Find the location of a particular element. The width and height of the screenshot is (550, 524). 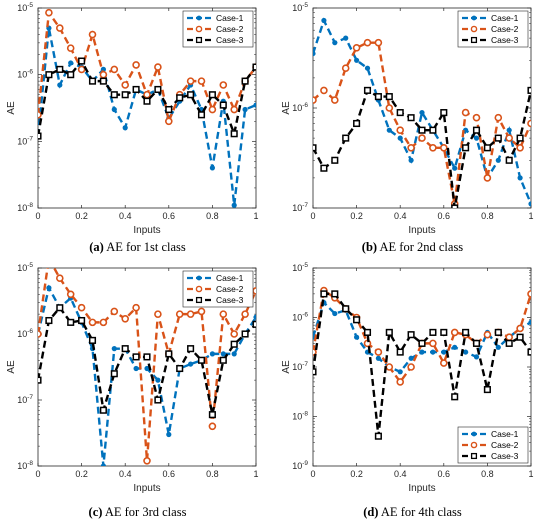

legend-box is located at coordinates (218, 29).